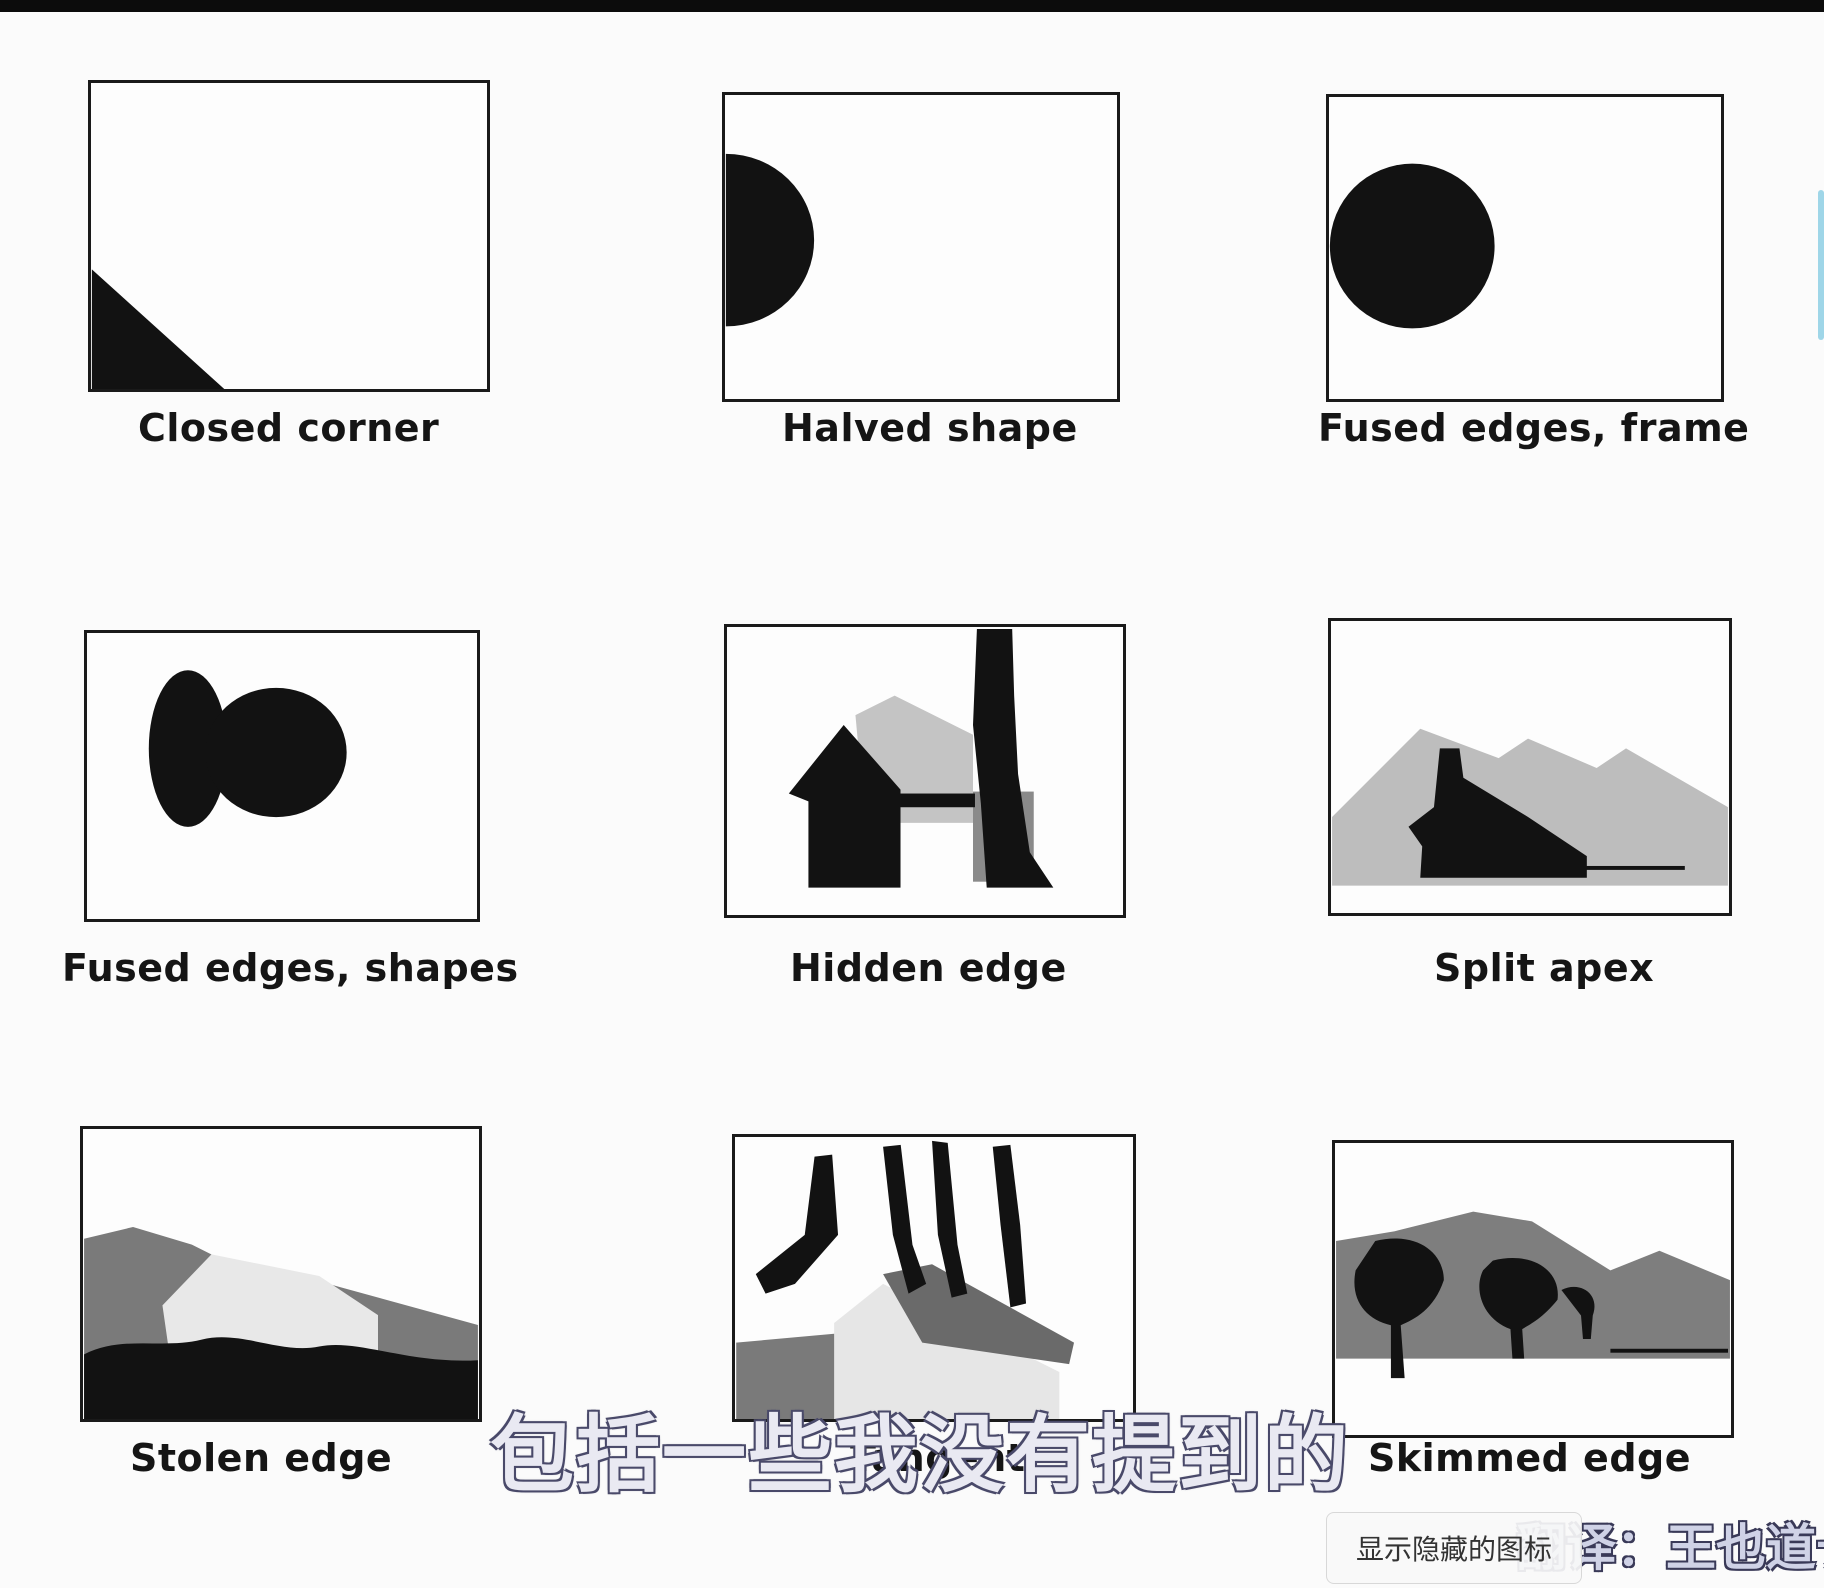  I want to click on panel-stolen-edge, so click(281, 1274).